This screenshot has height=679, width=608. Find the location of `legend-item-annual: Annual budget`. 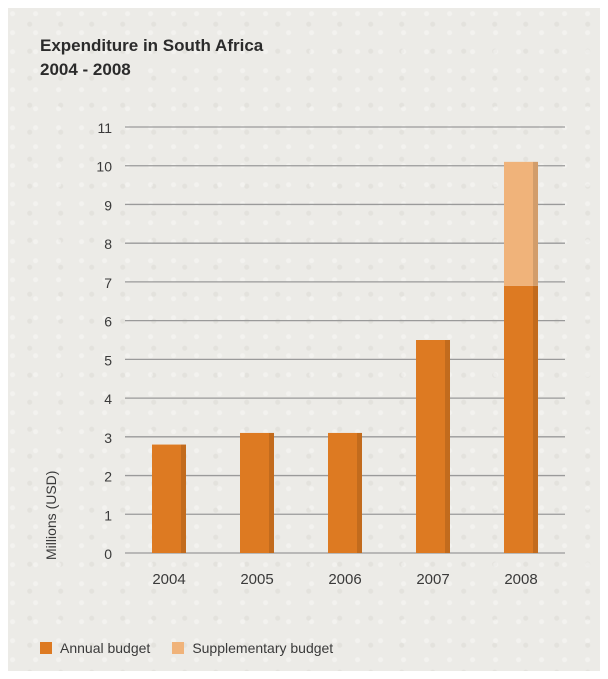

legend-item-annual: Annual budget is located at coordinates (95, 648).